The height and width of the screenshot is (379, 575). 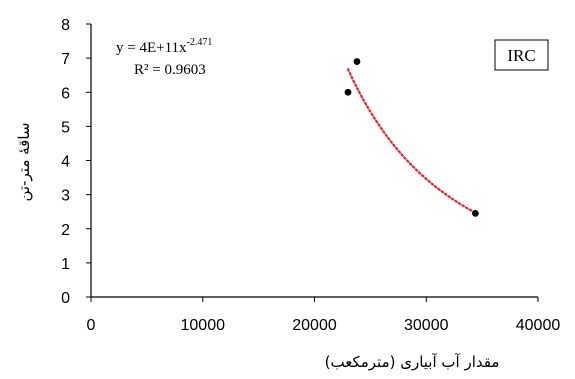 What do you see at coordinates (24, 162) in the screenshot?
I see `y-axis-title: ساقۀ متر-تن` at bounding box center [24, 162].